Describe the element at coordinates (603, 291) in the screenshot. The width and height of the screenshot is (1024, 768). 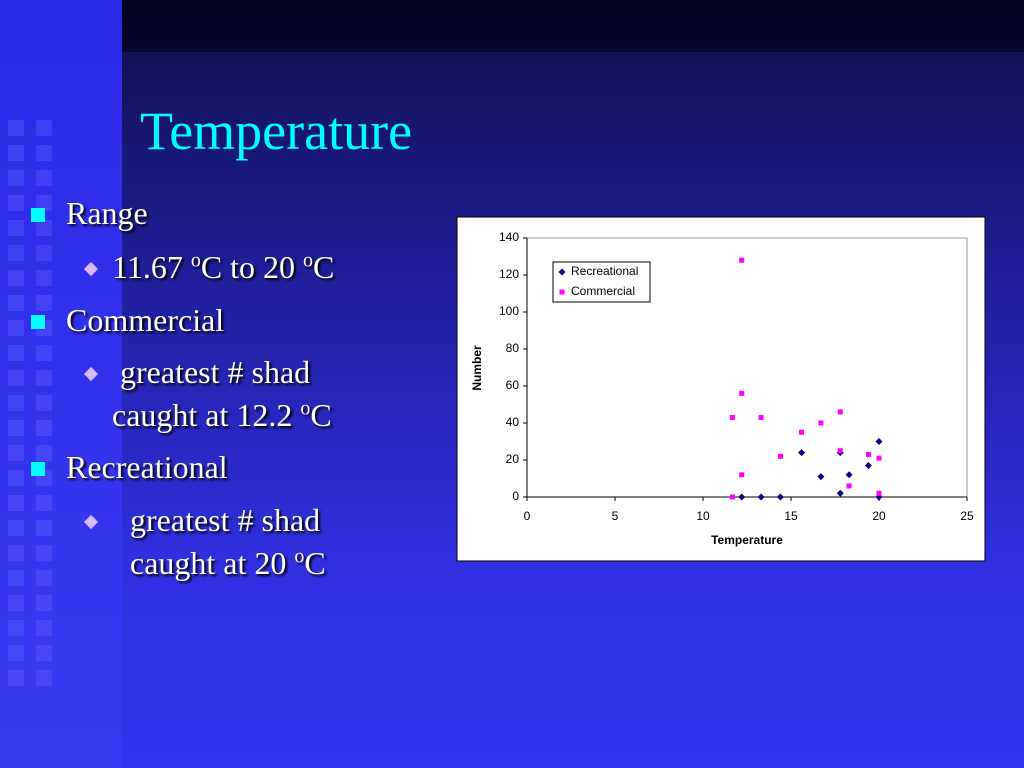
I see `legend-label: Commercial` at that location.